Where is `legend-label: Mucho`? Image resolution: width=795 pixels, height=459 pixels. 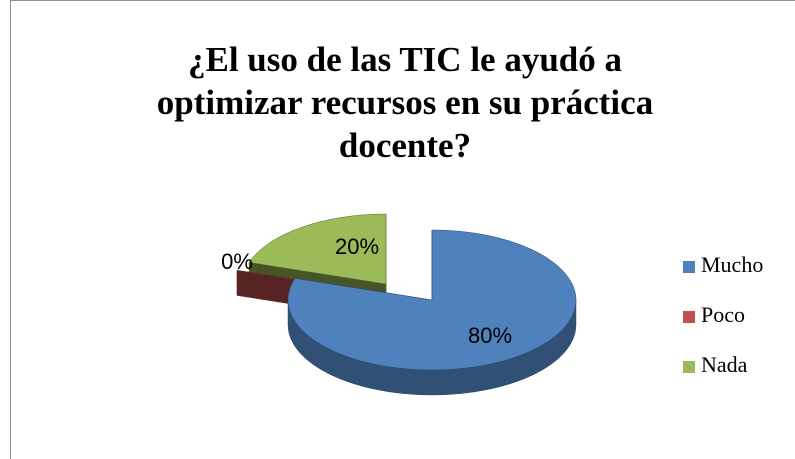 legend-label: Mucho is located at coordinates (732, 264).